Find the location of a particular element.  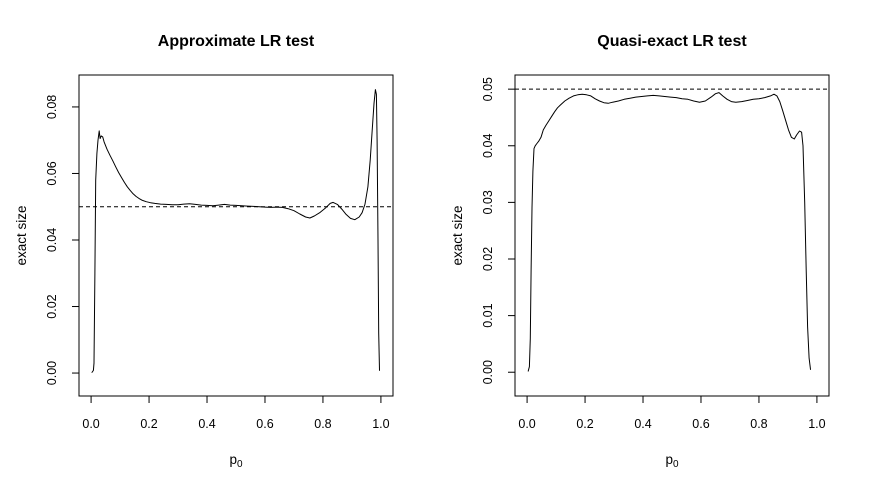

chart-title: Approximate LR test is located at coordinates (236, 41).